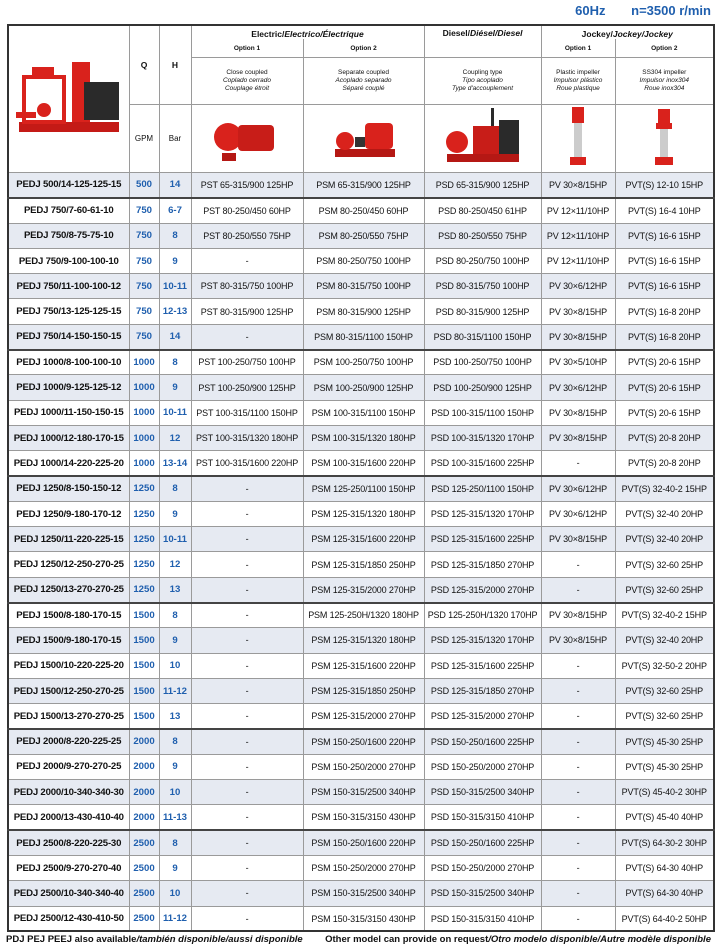  Describe the element at coordinates (68, 286) in the screenshot. I see `model-cell: PEDJ 750/11-100-100-12` at that location.